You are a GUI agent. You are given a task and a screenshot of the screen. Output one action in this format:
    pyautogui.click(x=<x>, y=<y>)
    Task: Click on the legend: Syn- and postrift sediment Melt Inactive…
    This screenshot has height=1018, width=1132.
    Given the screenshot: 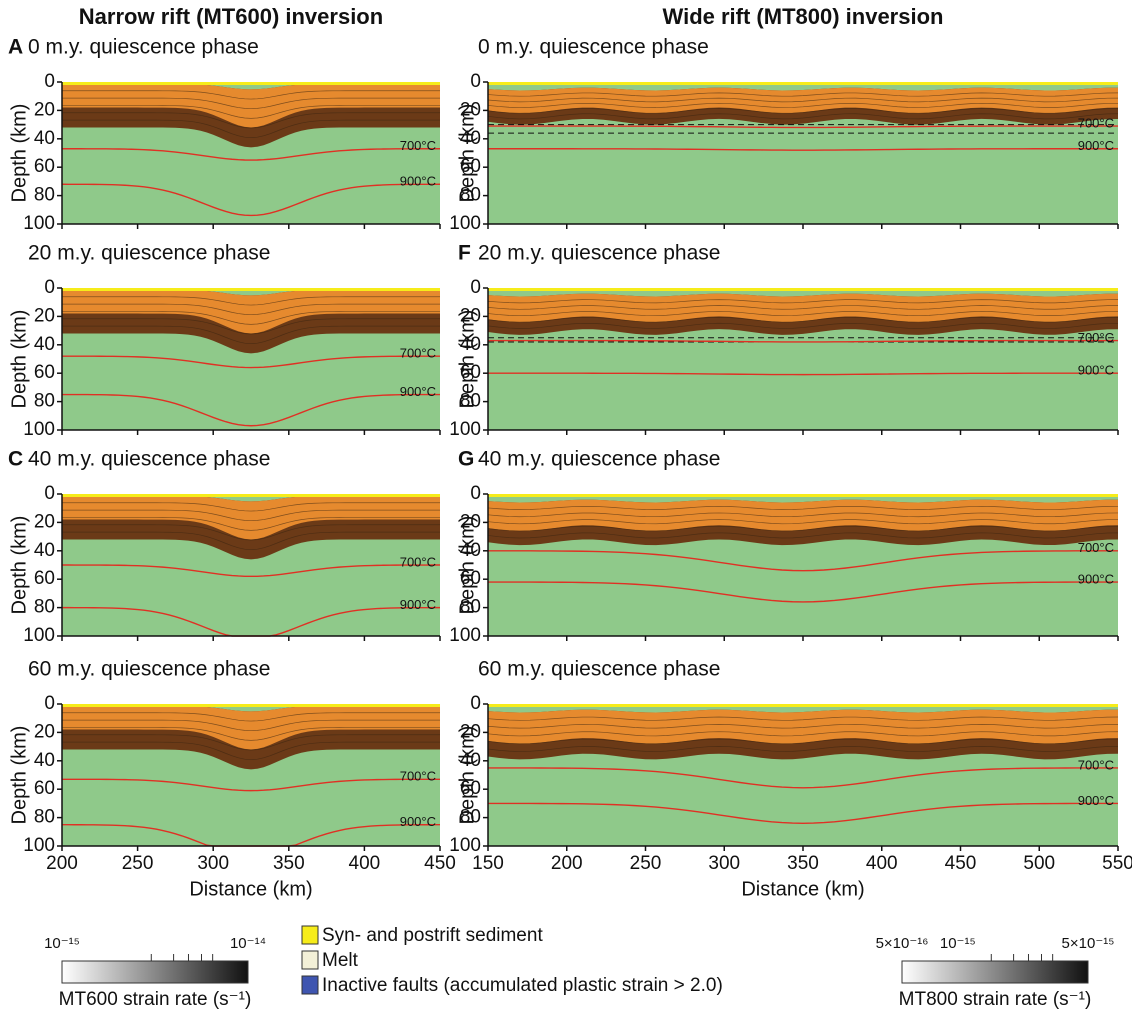 What is the action you would take?
    pyautogui.click(x=512, y=960)
    